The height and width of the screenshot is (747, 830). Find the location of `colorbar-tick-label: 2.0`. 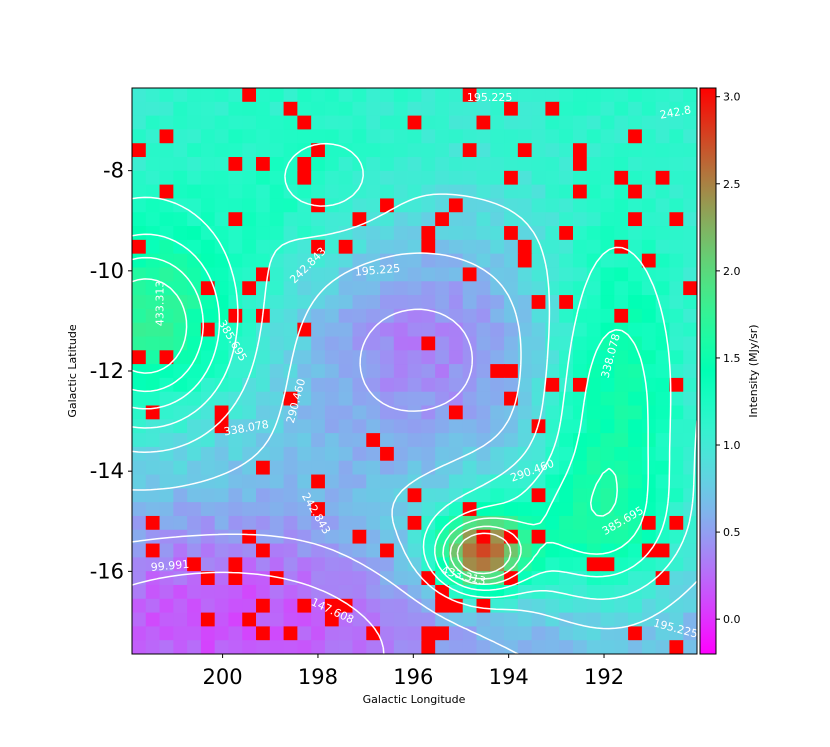

colorbar-tick-label: 2.0 is located at coordinates (732, 271).